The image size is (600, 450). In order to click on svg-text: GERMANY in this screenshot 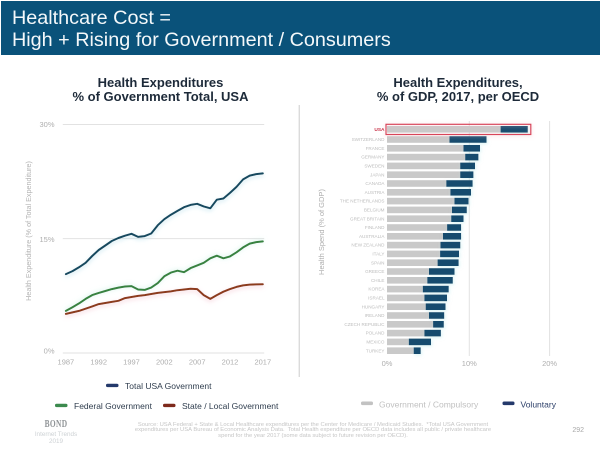, I will do `click(372, 157)`.